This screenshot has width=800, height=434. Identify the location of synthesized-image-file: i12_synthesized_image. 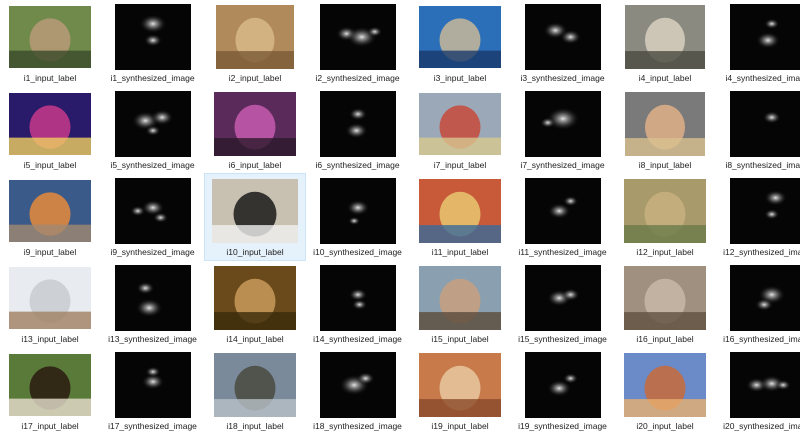
(759, 217).